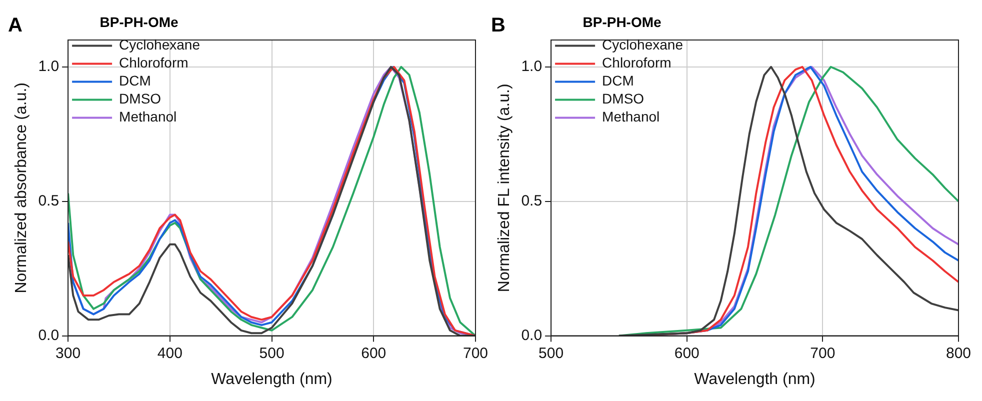  Describe the element at coordinates (505, 188) in the screenshot. I see `y-axis-title: Normalized FL intensity (a.u.)` at that location.